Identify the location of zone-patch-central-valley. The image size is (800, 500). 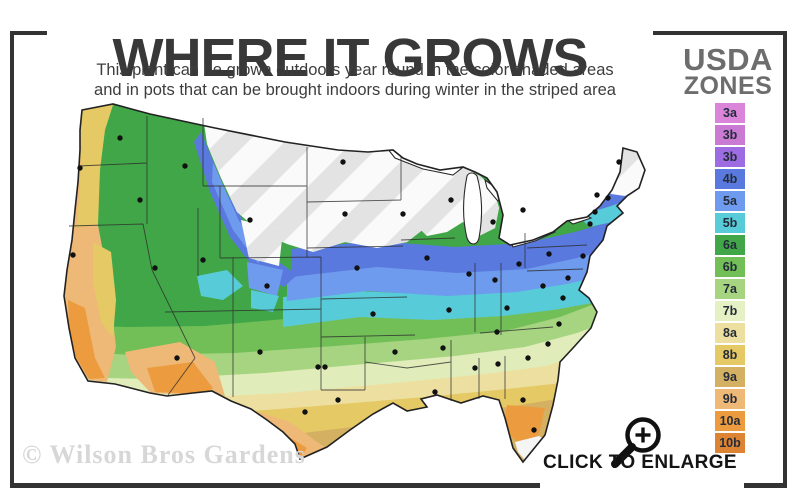
(104, 290).